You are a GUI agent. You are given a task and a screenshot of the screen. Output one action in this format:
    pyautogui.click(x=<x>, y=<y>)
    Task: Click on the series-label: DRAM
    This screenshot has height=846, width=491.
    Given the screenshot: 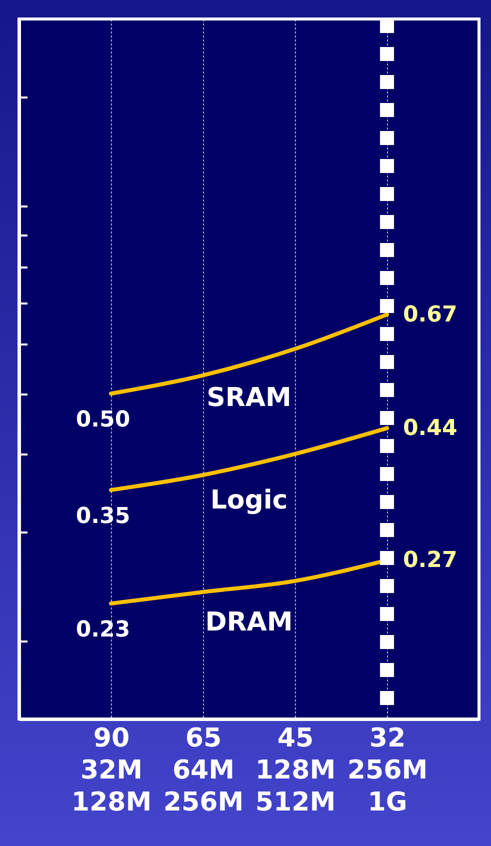 What is the action you would take?
    pyautogui.click(x=249, y=622)
    